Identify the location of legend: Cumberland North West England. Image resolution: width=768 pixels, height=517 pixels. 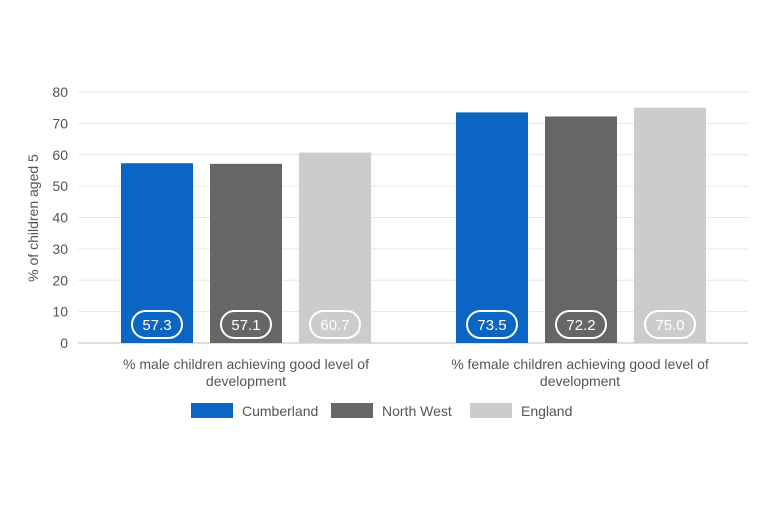
(381, 411).